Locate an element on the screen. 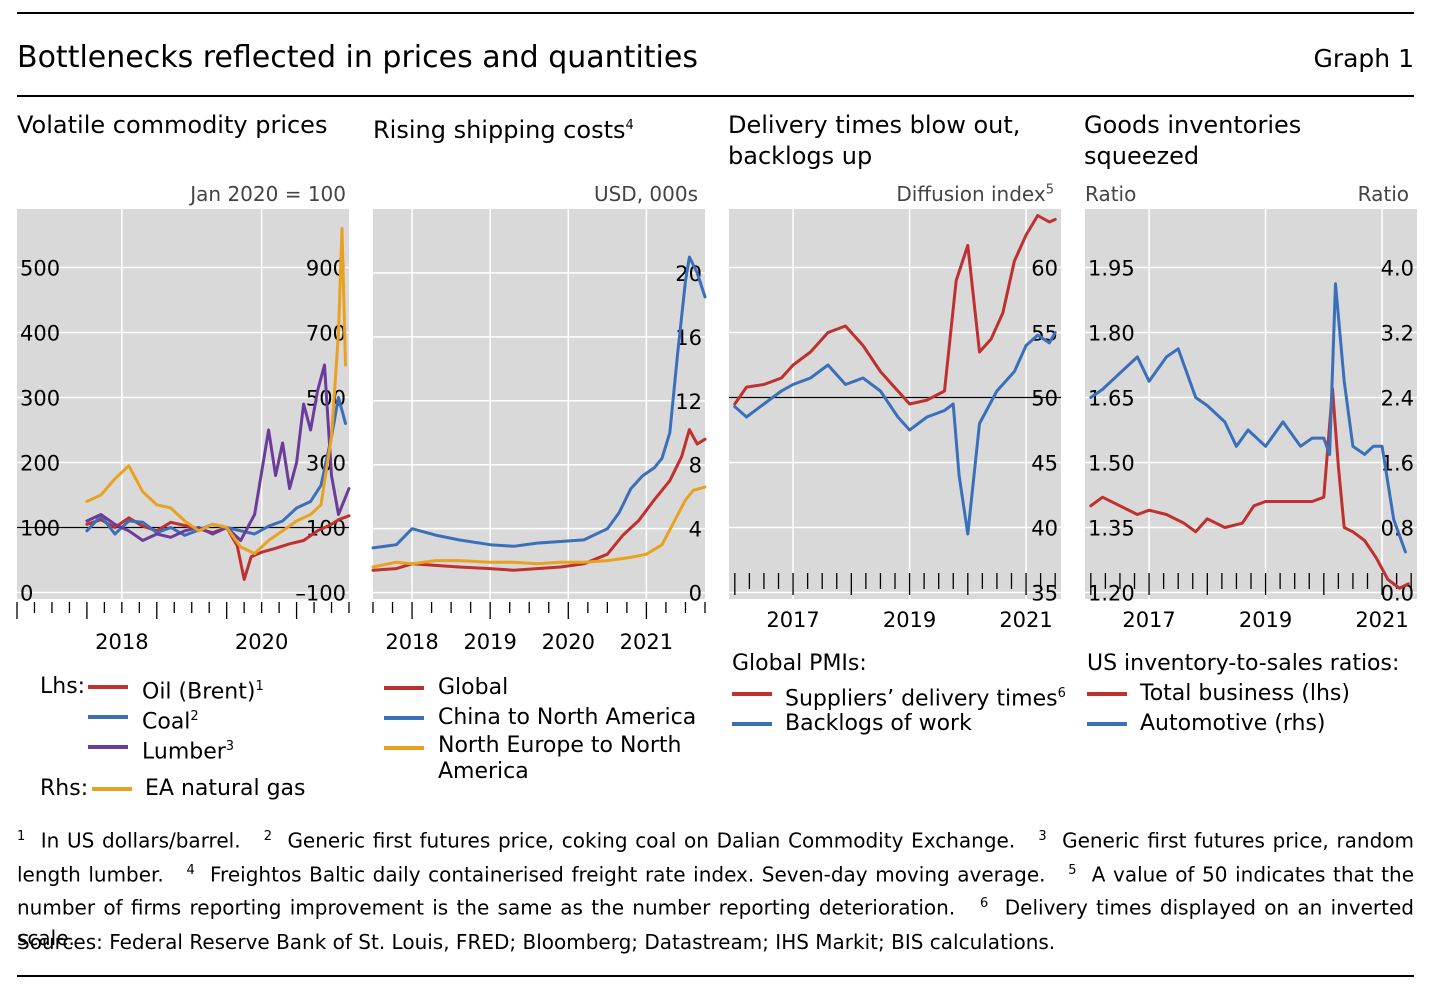 Image resolution: width=1456 pixels, height=993 pixels. y-tick-label-left-p4-2: 1.50 is located at coordinates (1111, 464).